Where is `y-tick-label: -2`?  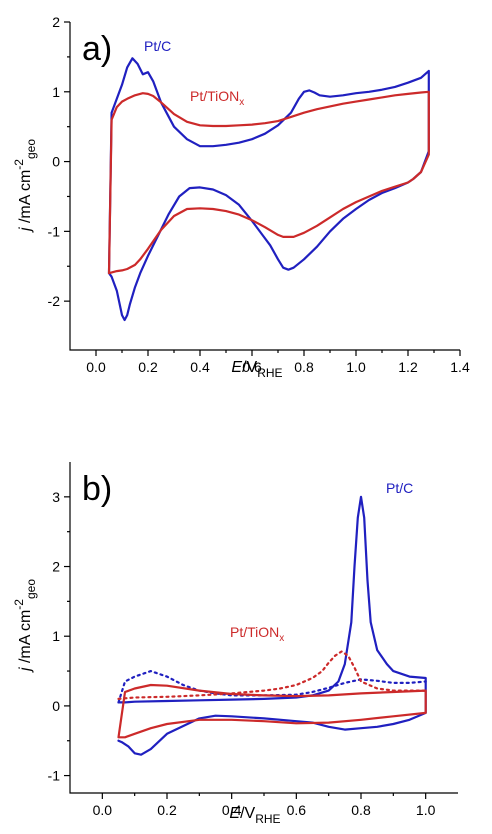
y-tick-label: -2 is located at coordinates (54, 301).